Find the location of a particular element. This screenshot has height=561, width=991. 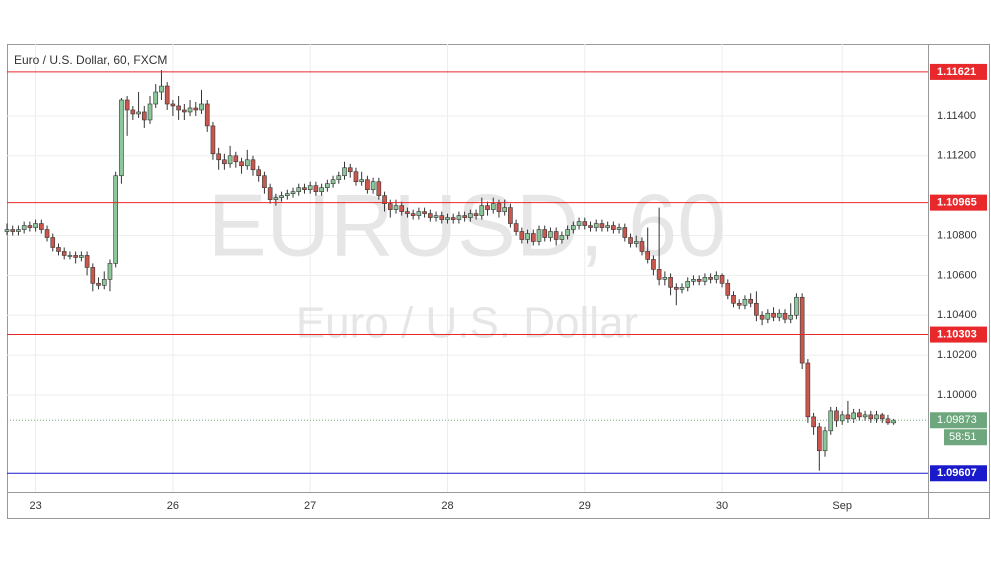

last-price-label: 1.09873 is located at coordinates (957, 420).